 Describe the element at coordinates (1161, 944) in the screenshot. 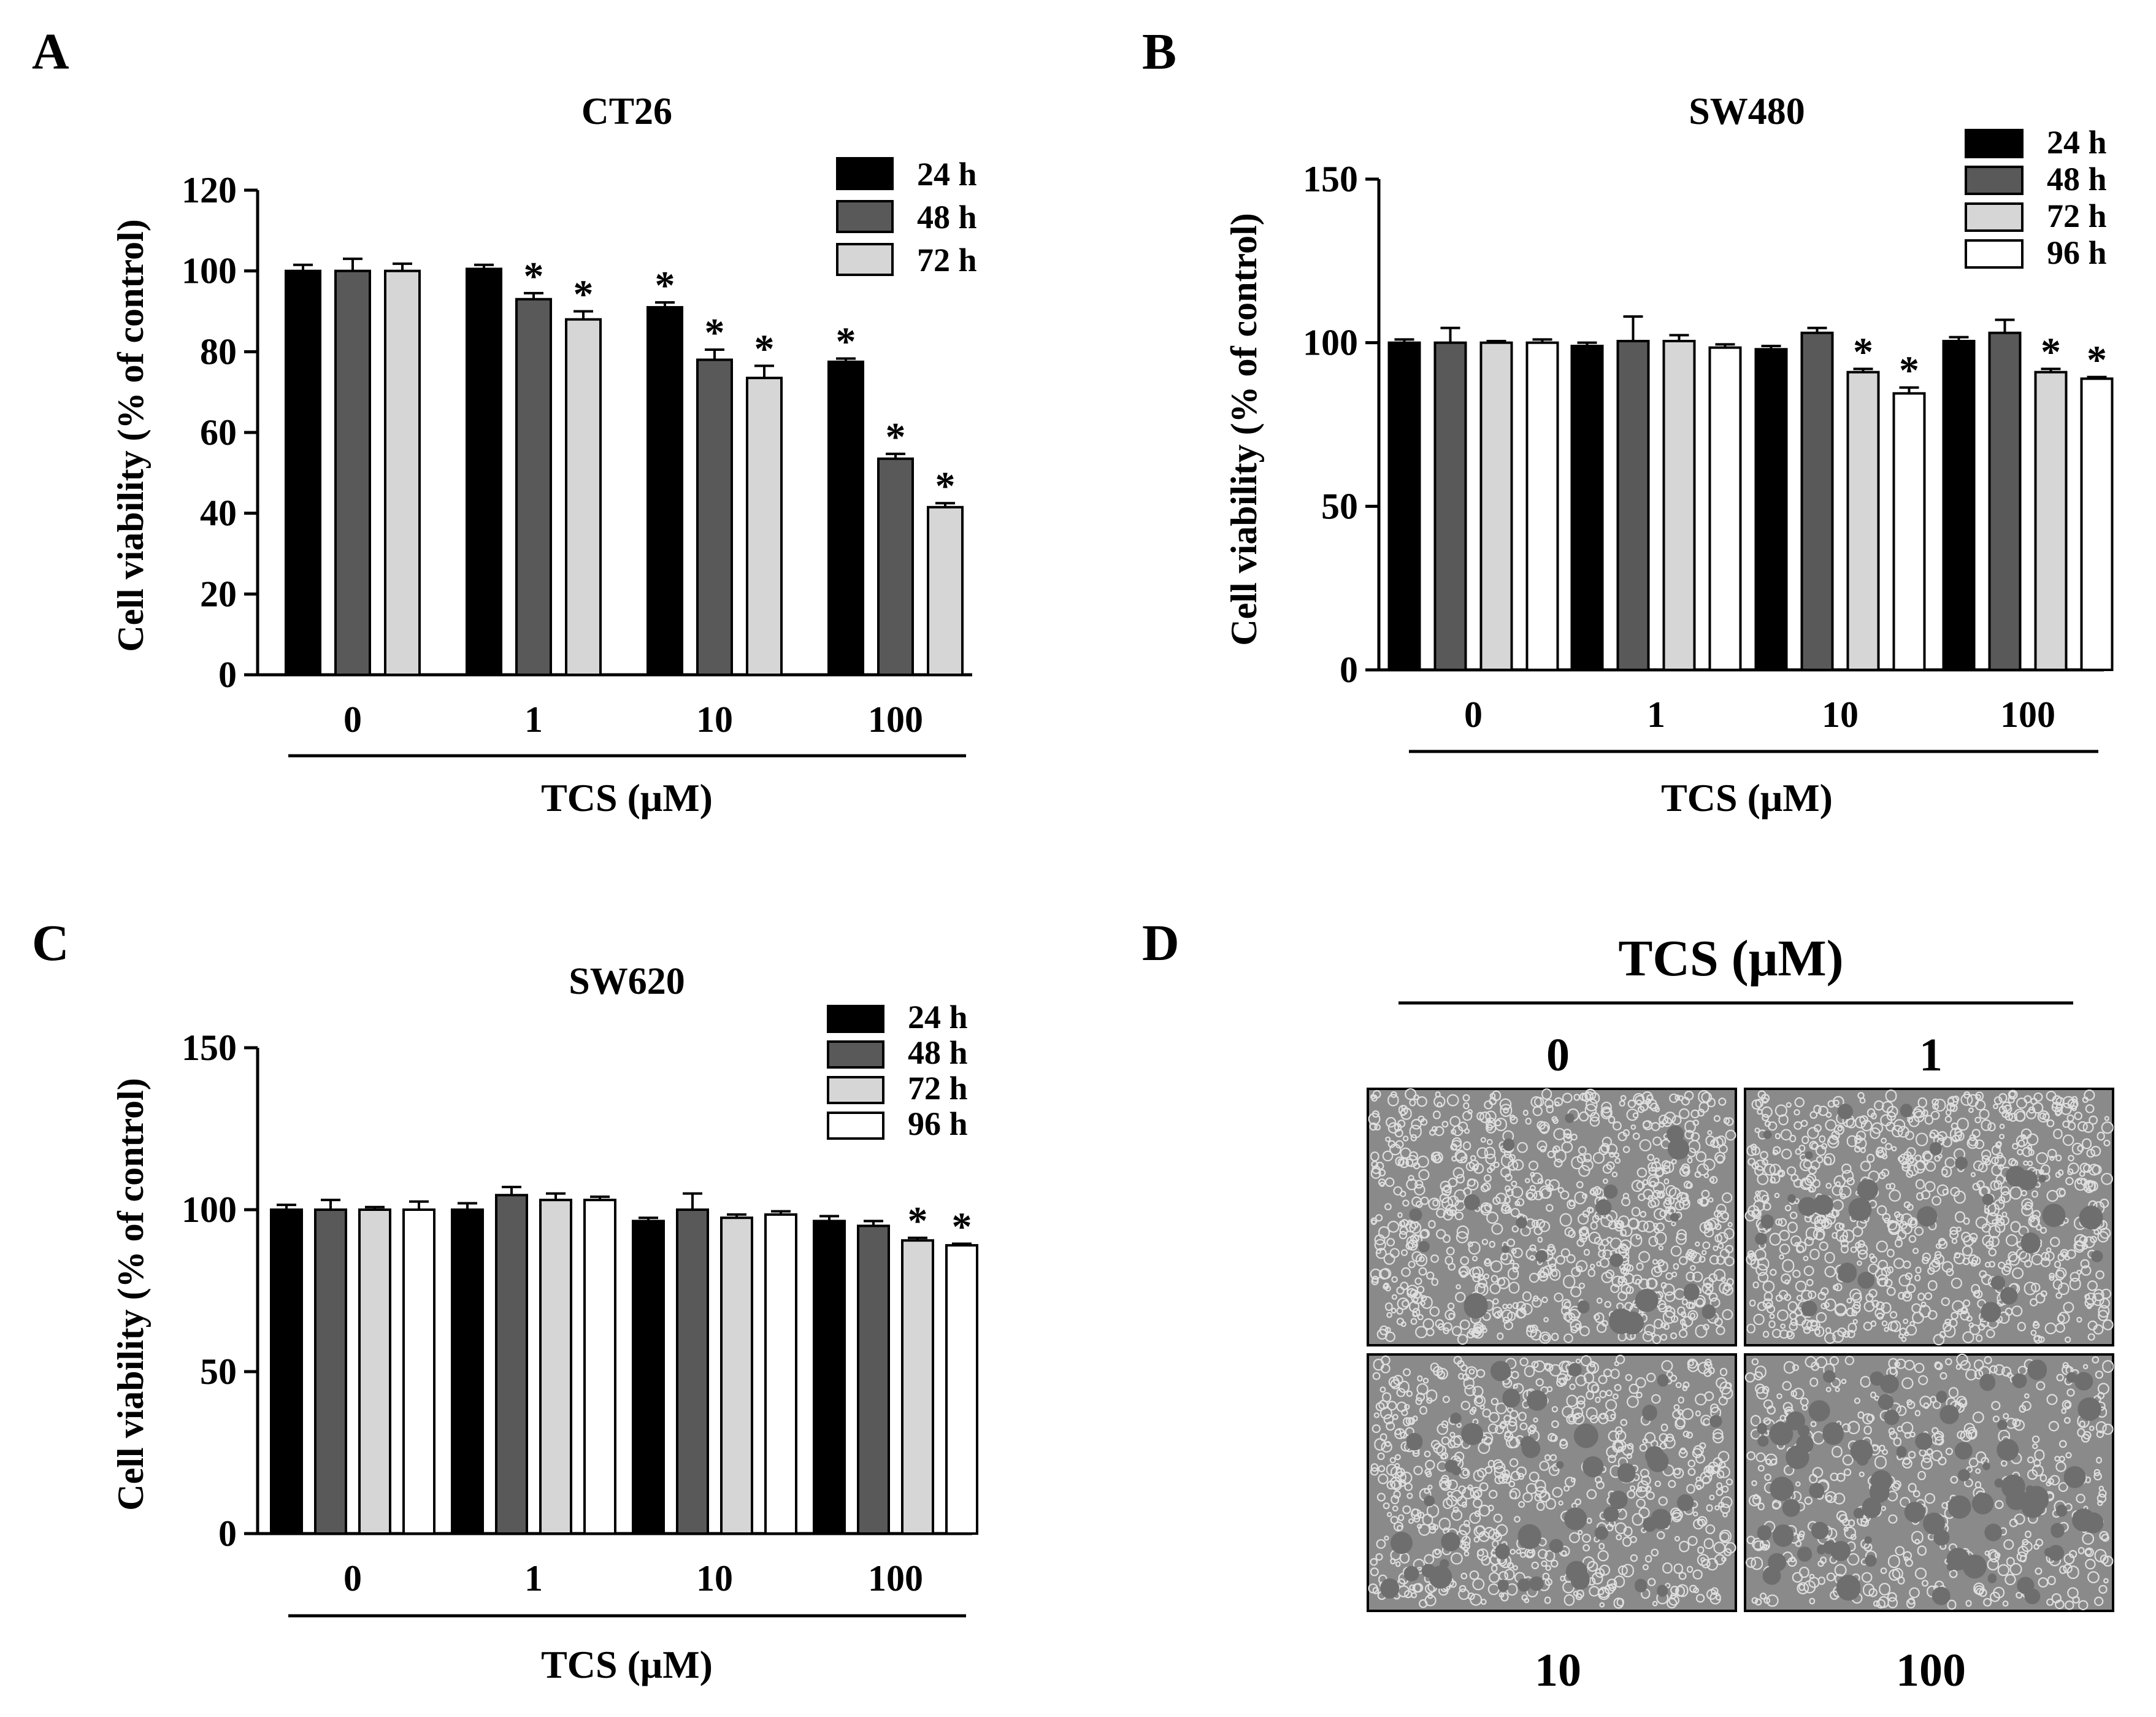

I see `panel-label-d: D` at that location.